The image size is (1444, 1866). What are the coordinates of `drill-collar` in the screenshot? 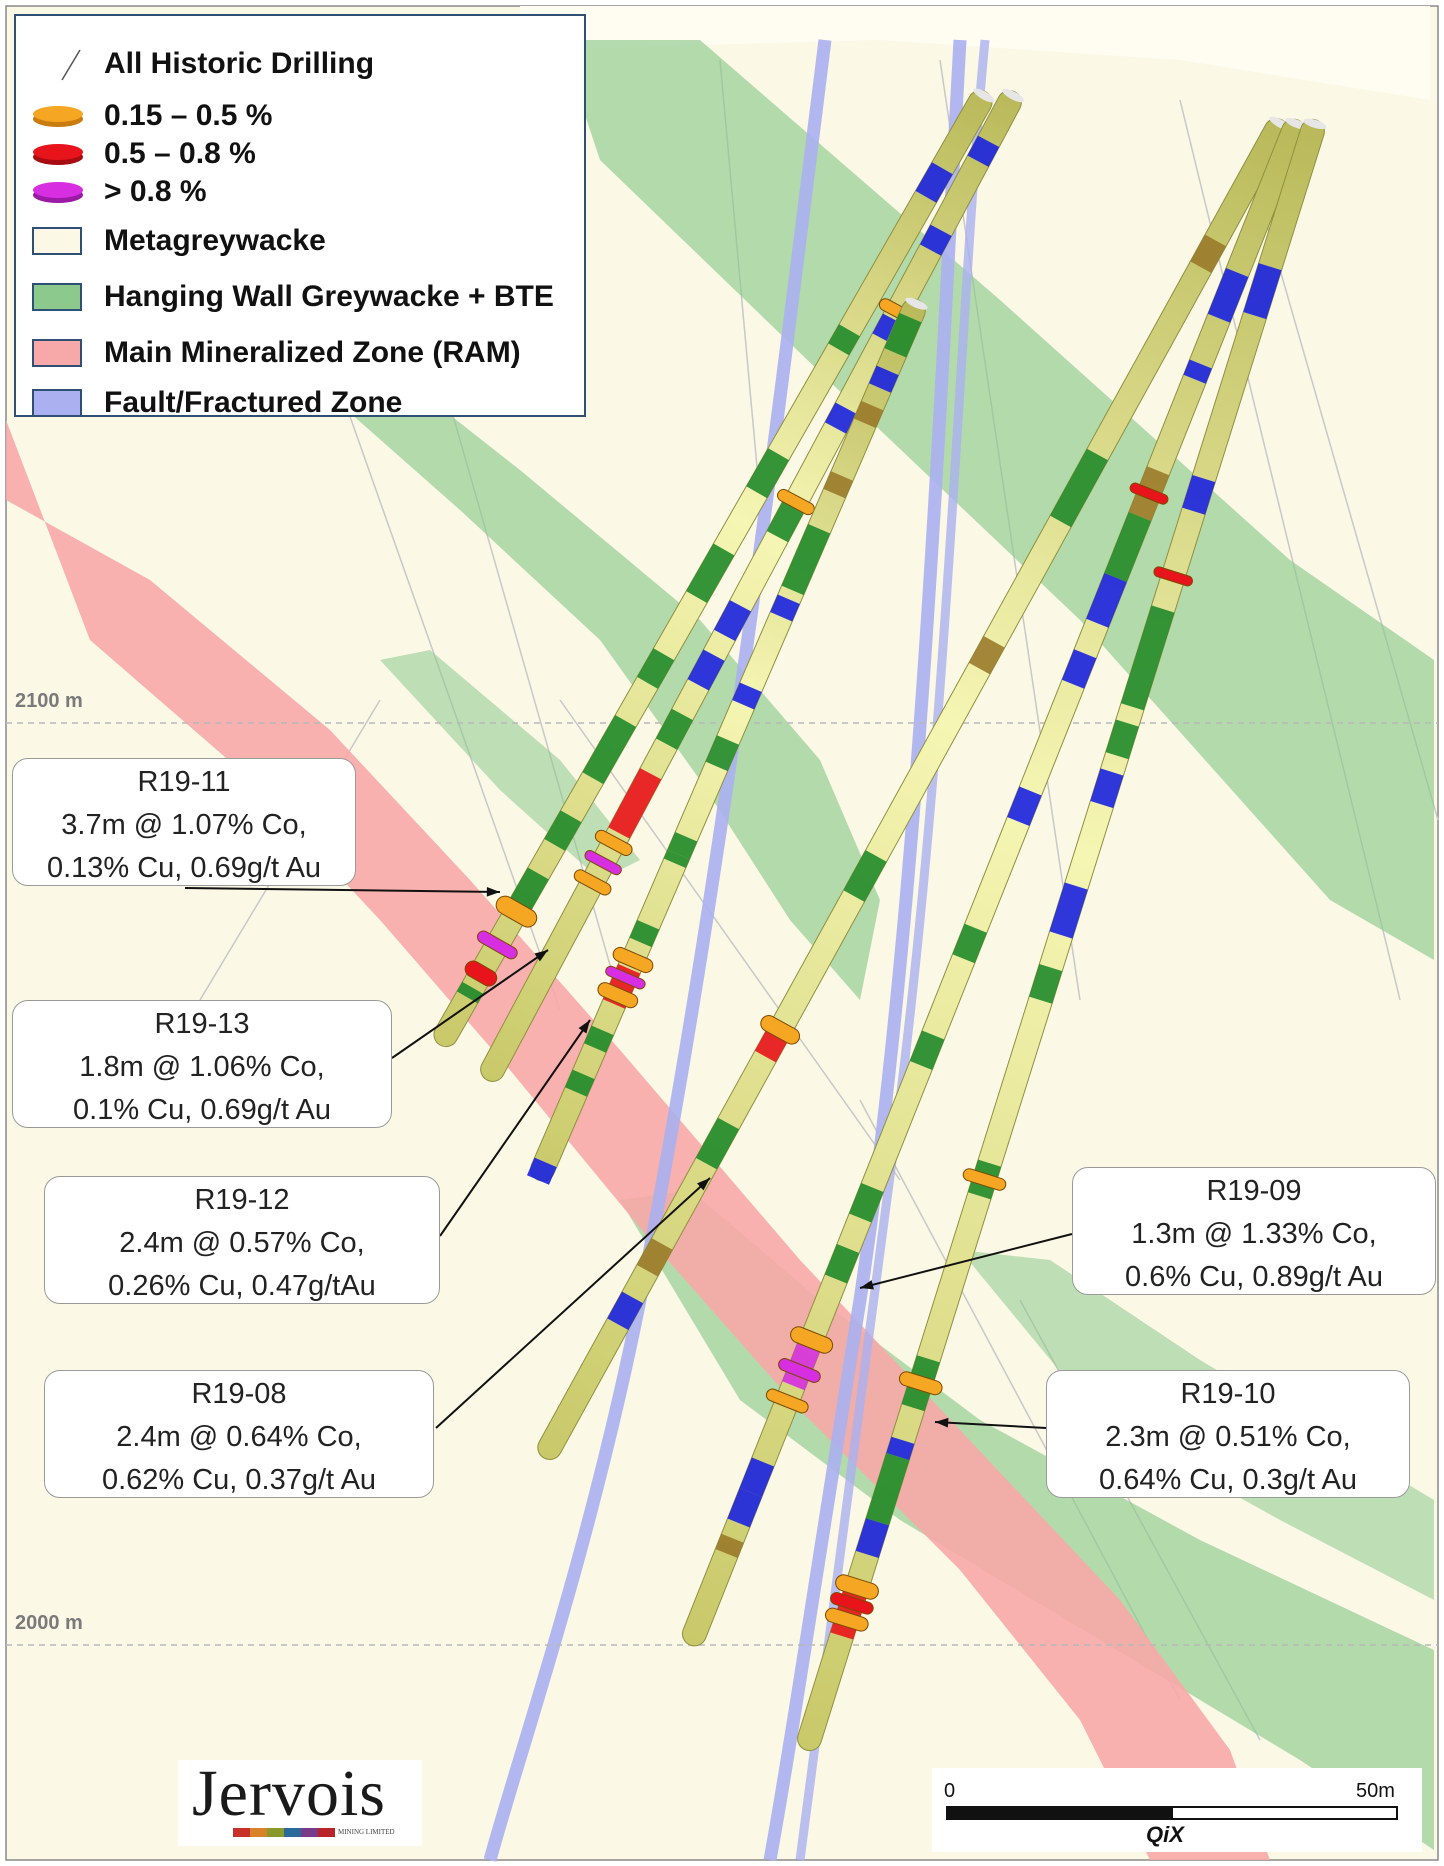 It's located at (1013, 95).